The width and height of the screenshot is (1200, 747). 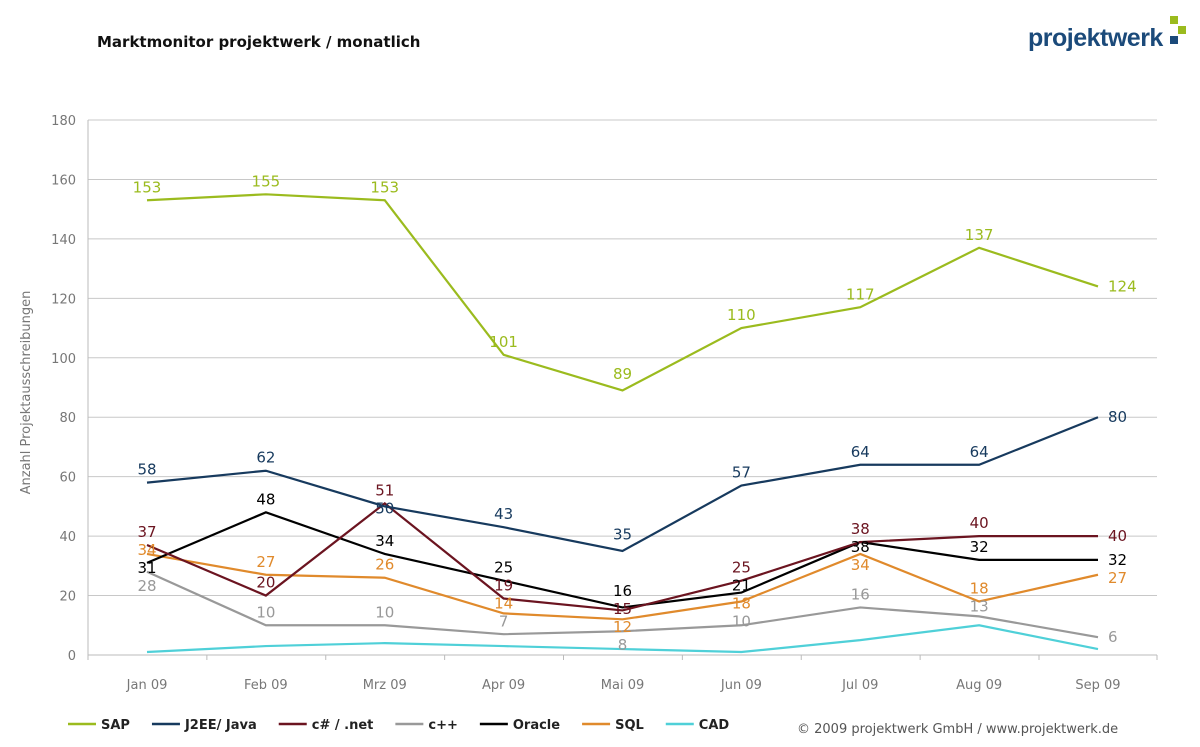 I want to click on y-tick-label: 180, so click(x=63, y=121).